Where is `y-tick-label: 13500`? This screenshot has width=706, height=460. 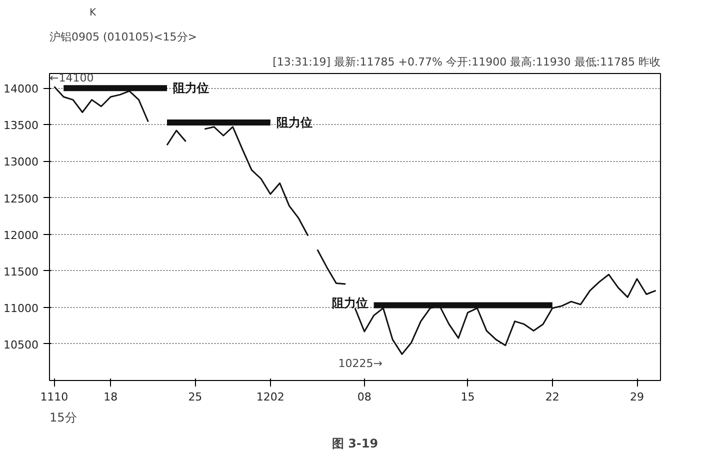
y-tick-label: 13500 is located at coordinates (21, 125).